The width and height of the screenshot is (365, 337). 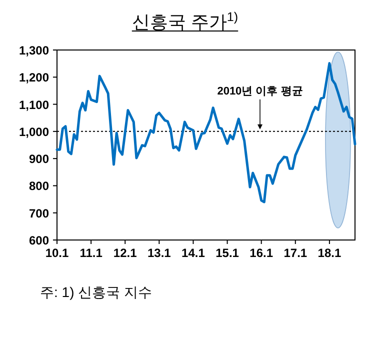 I want to click on x-tick-label: 10.1, so click(x=57, y=253).